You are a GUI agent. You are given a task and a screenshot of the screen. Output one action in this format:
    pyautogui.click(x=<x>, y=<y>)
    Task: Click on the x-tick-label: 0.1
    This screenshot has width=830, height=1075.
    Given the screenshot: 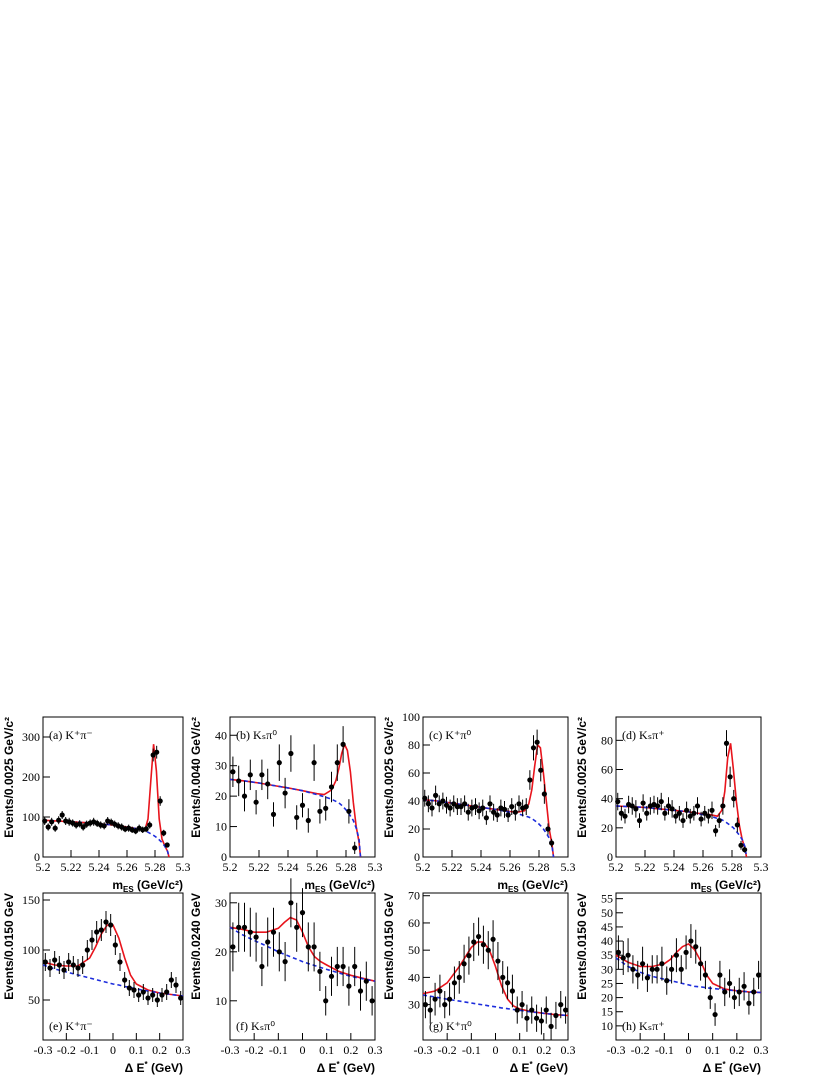 What is the action you would take?
    pyautogui.click(x=326, y=1050)
    